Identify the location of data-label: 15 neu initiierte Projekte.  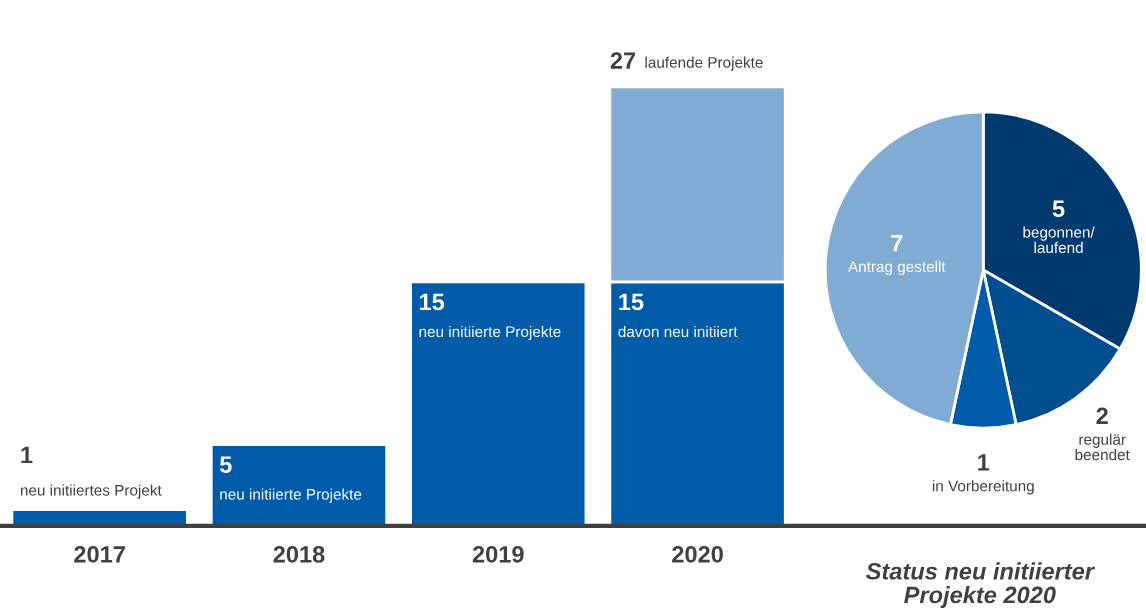
(490, 317).